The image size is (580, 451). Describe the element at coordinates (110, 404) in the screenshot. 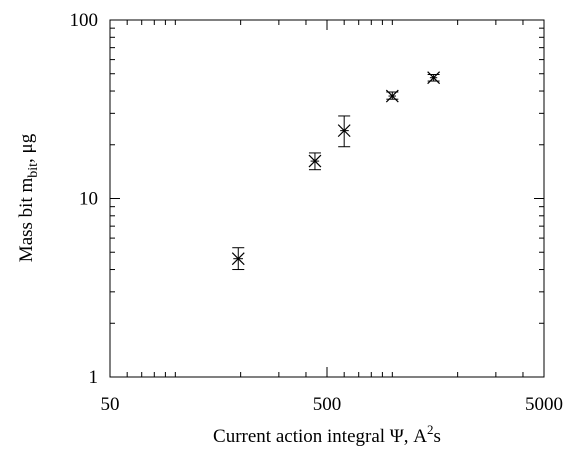

I see `x-tick-label: 50` at that location.